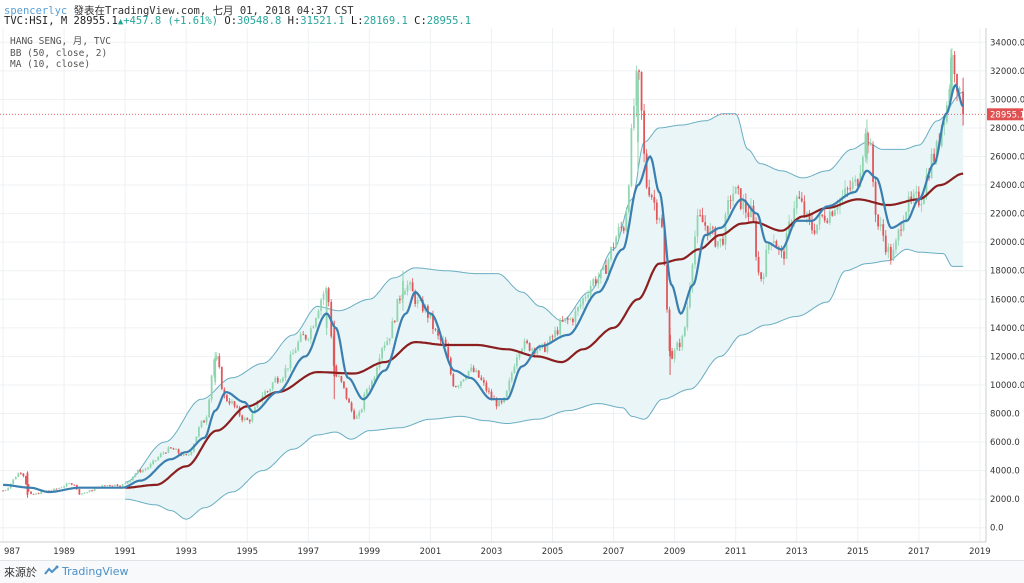 The height and width of the screenshot is (583, 1024). What do you see at coordinates (675, 552) in the screenshot?
I see `time-tick-label: 2009` at bounding box center [675, 552].